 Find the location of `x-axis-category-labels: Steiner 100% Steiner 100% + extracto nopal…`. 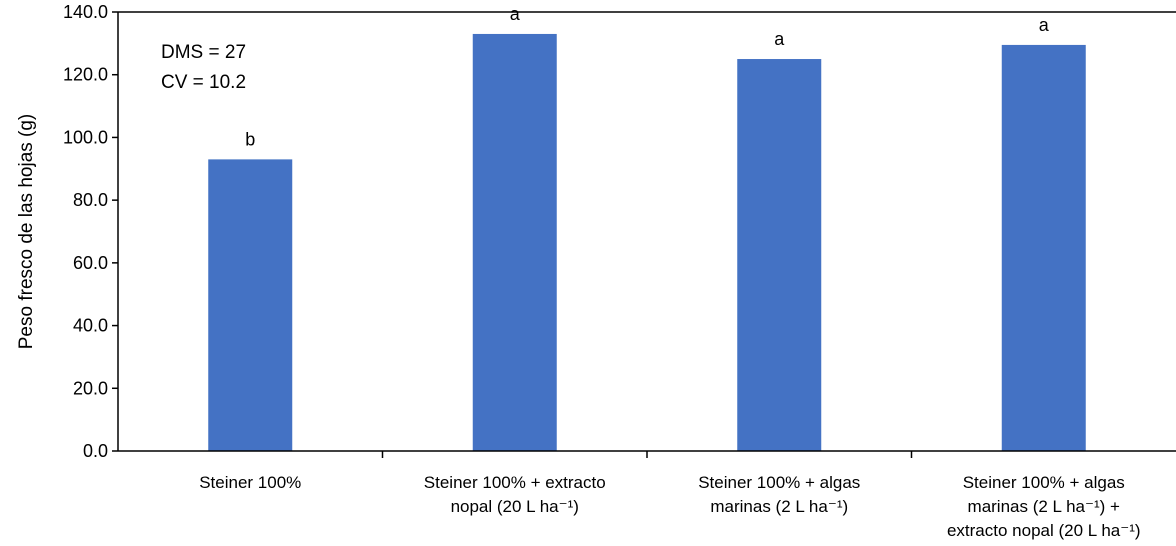

x-axis-category-labels: Steiner 100% Steiner 100% + extracto nopal… is located at coordinates (669, 506).